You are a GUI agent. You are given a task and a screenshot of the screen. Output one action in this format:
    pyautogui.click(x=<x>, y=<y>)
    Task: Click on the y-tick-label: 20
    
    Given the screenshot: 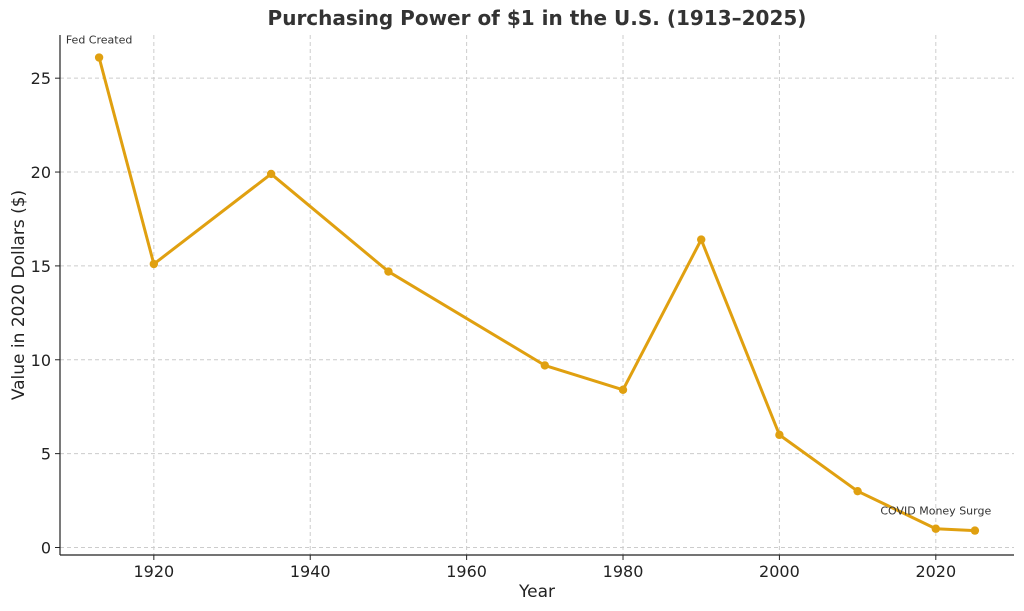 What is the action you would take?
    pyautogui.click(x=41, y=172)
    